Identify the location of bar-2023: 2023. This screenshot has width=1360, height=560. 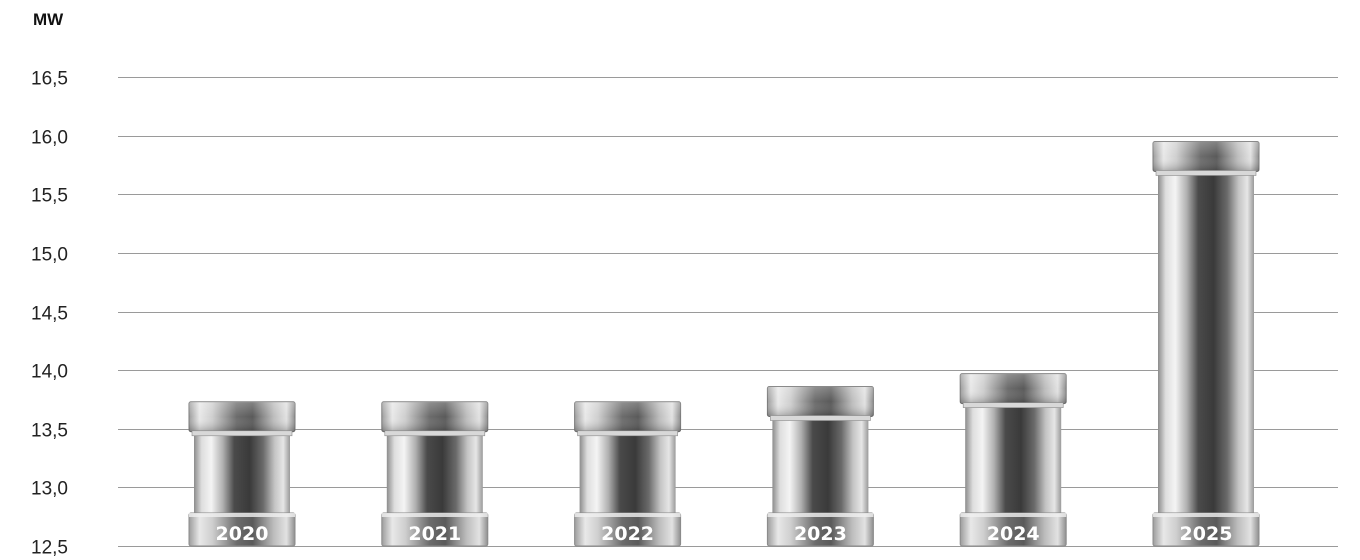
(820, 466).